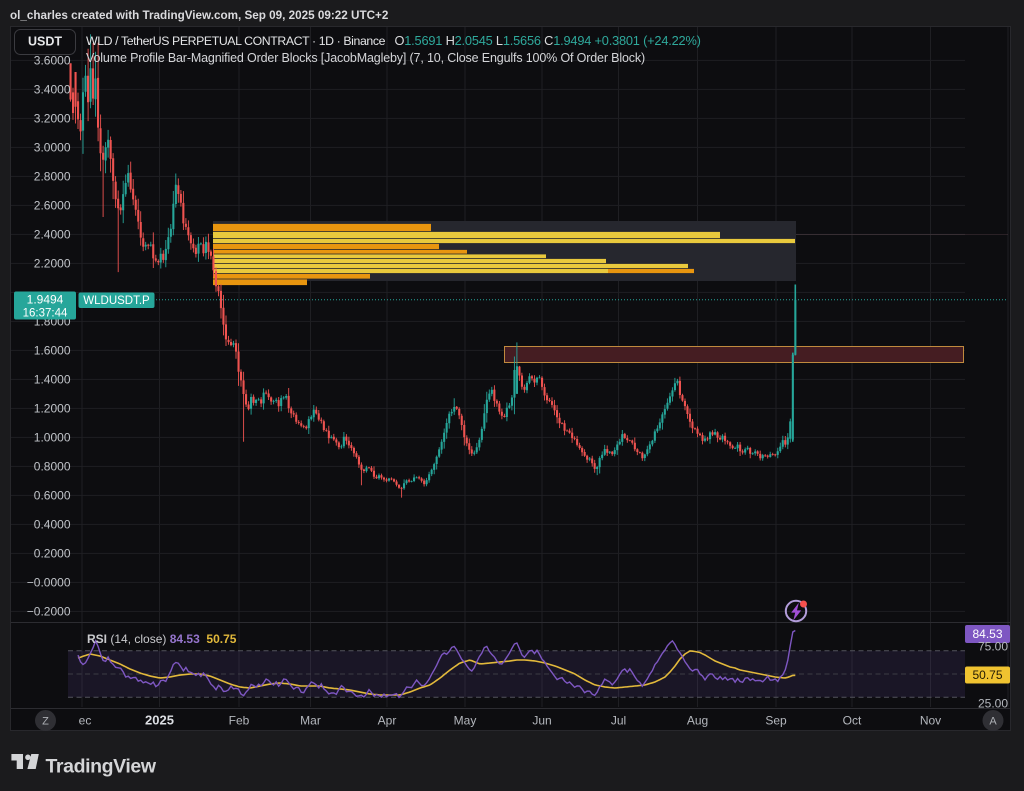 Image resolution: width=1024 pixels, height=791 pixels. I want to click on svg-text: WLDUSDT.P, so click(116, 301).